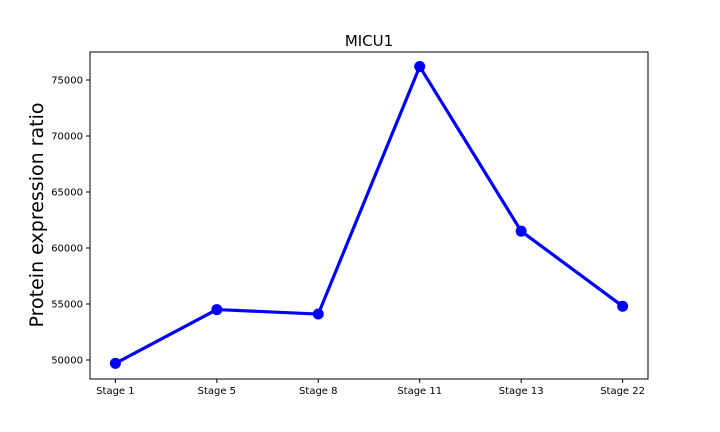 This screenshot has height=432, width=720. Describe the element at coordinates (67, 80) in the screenshot. I see `y-tick-label: 75000` at that location.